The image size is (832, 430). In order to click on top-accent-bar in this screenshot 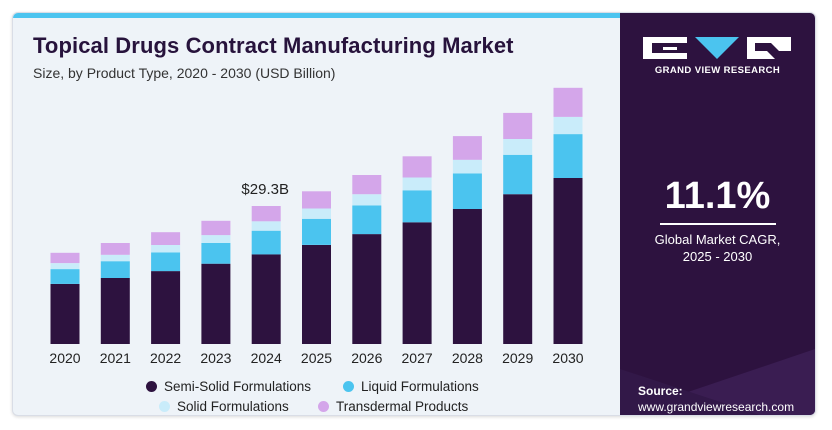, I will do `click(316, 15)`.